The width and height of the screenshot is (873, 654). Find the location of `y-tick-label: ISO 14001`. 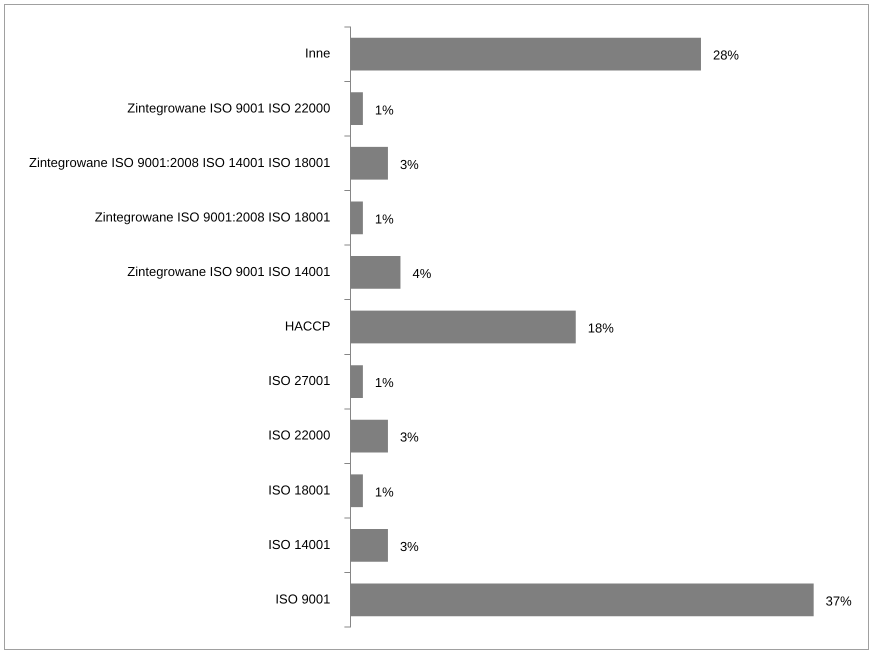

y-tick-label: ISO 14001 is located at coordinates (299, 544).